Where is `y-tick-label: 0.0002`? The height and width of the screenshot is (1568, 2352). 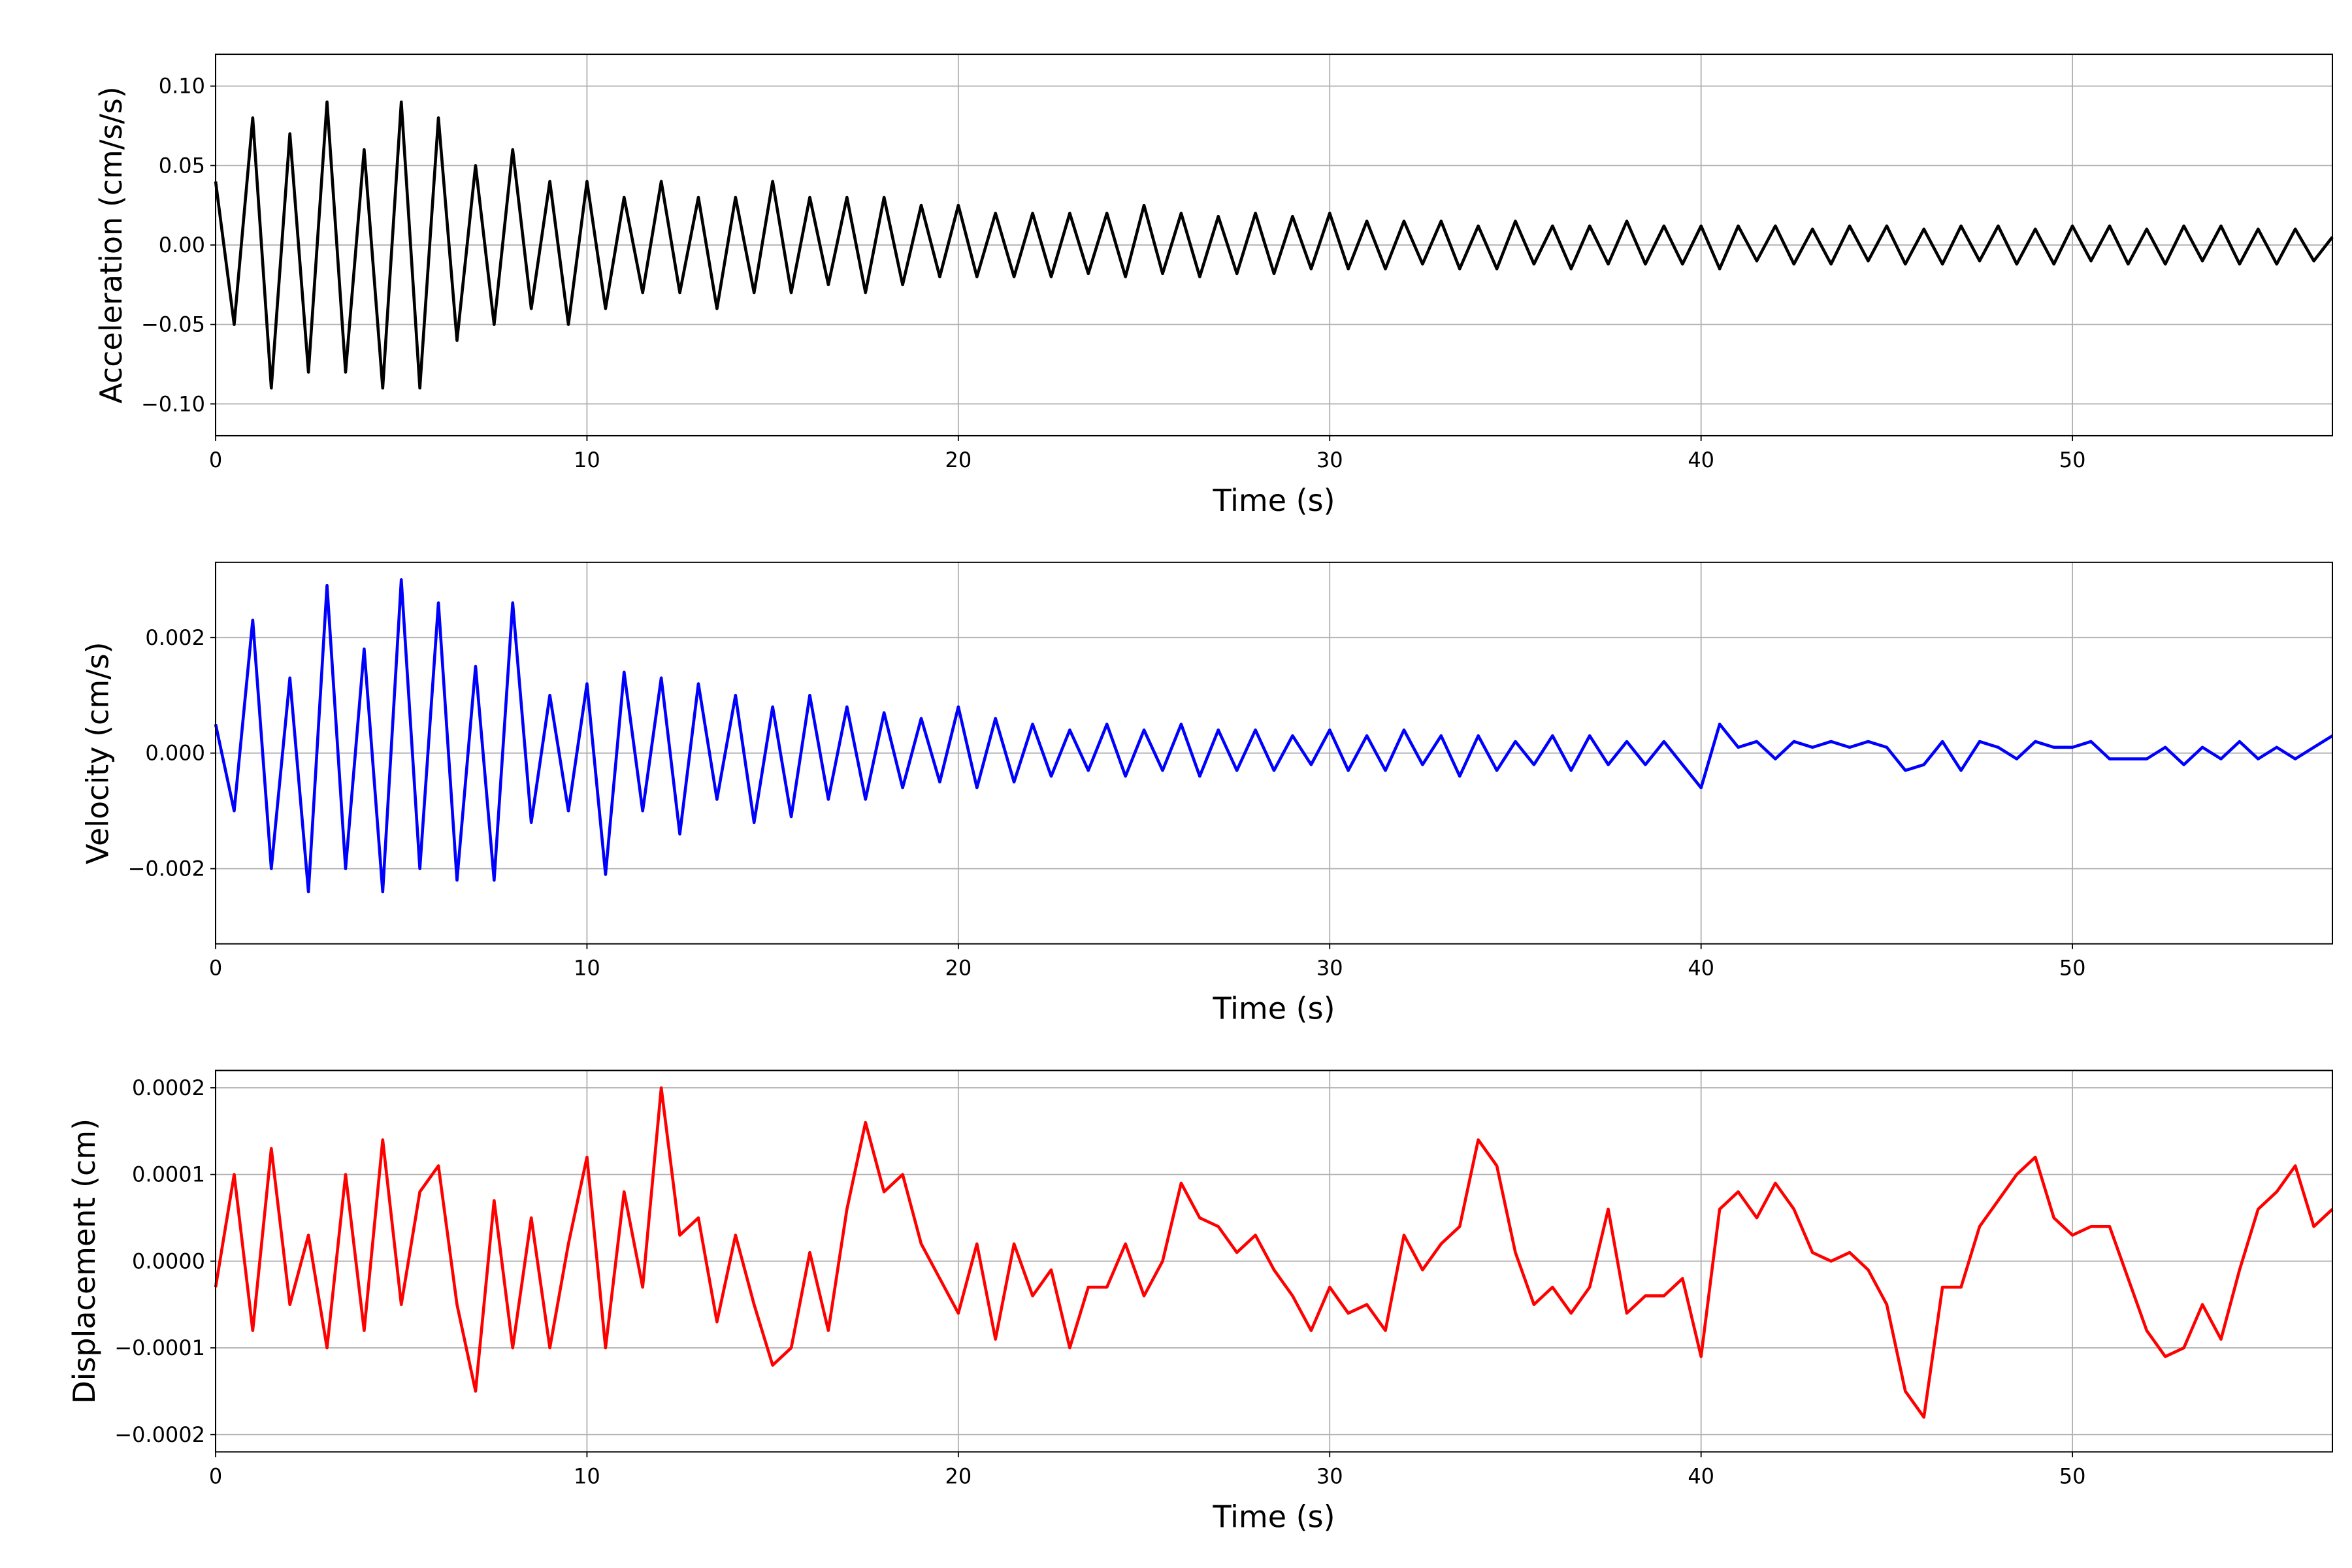
y-tick-label: 0.0002 is located at coordinates (168, 1087).